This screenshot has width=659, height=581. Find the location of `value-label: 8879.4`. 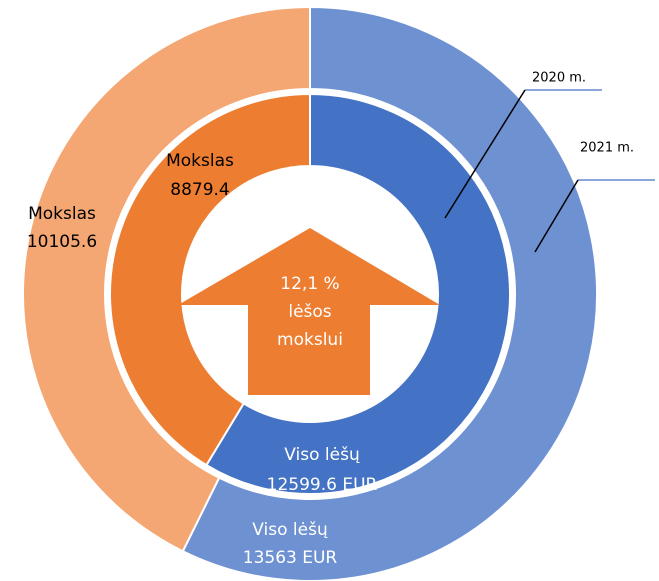

value-label: 8879.4 is located at coordinates (199, 190).